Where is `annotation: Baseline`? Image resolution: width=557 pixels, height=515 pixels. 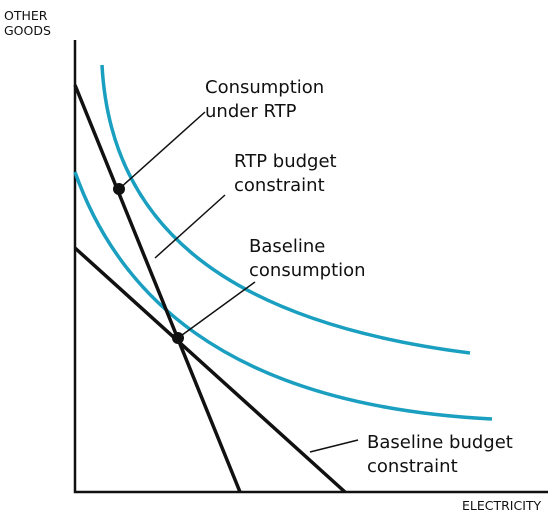 annotation: Baseline is located at coordinates (287, 246).